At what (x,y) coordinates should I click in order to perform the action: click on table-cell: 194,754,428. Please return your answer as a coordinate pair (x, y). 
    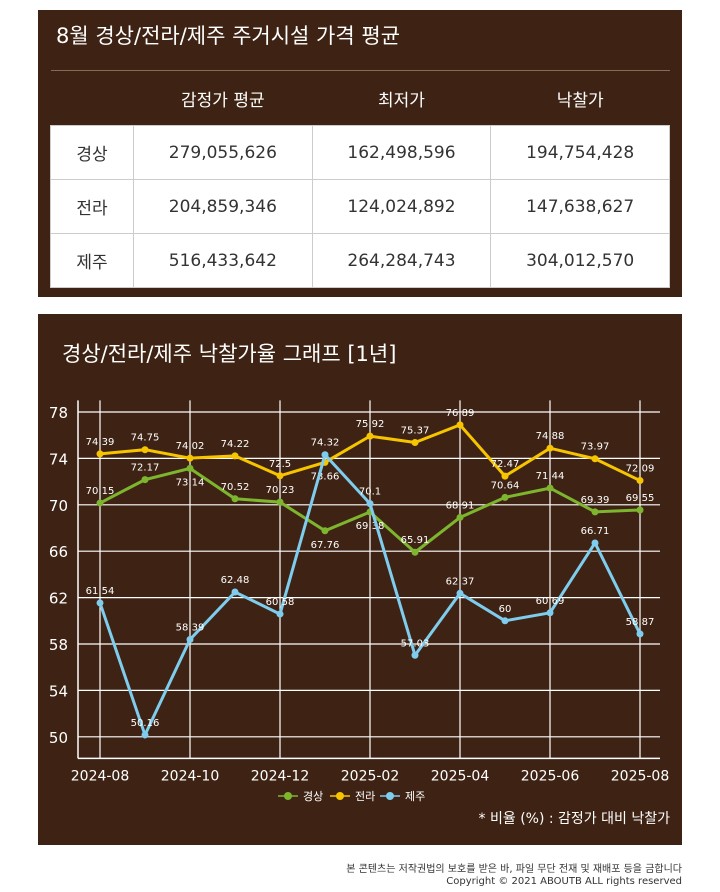
    Looking at the image, I should click on (580, 152).